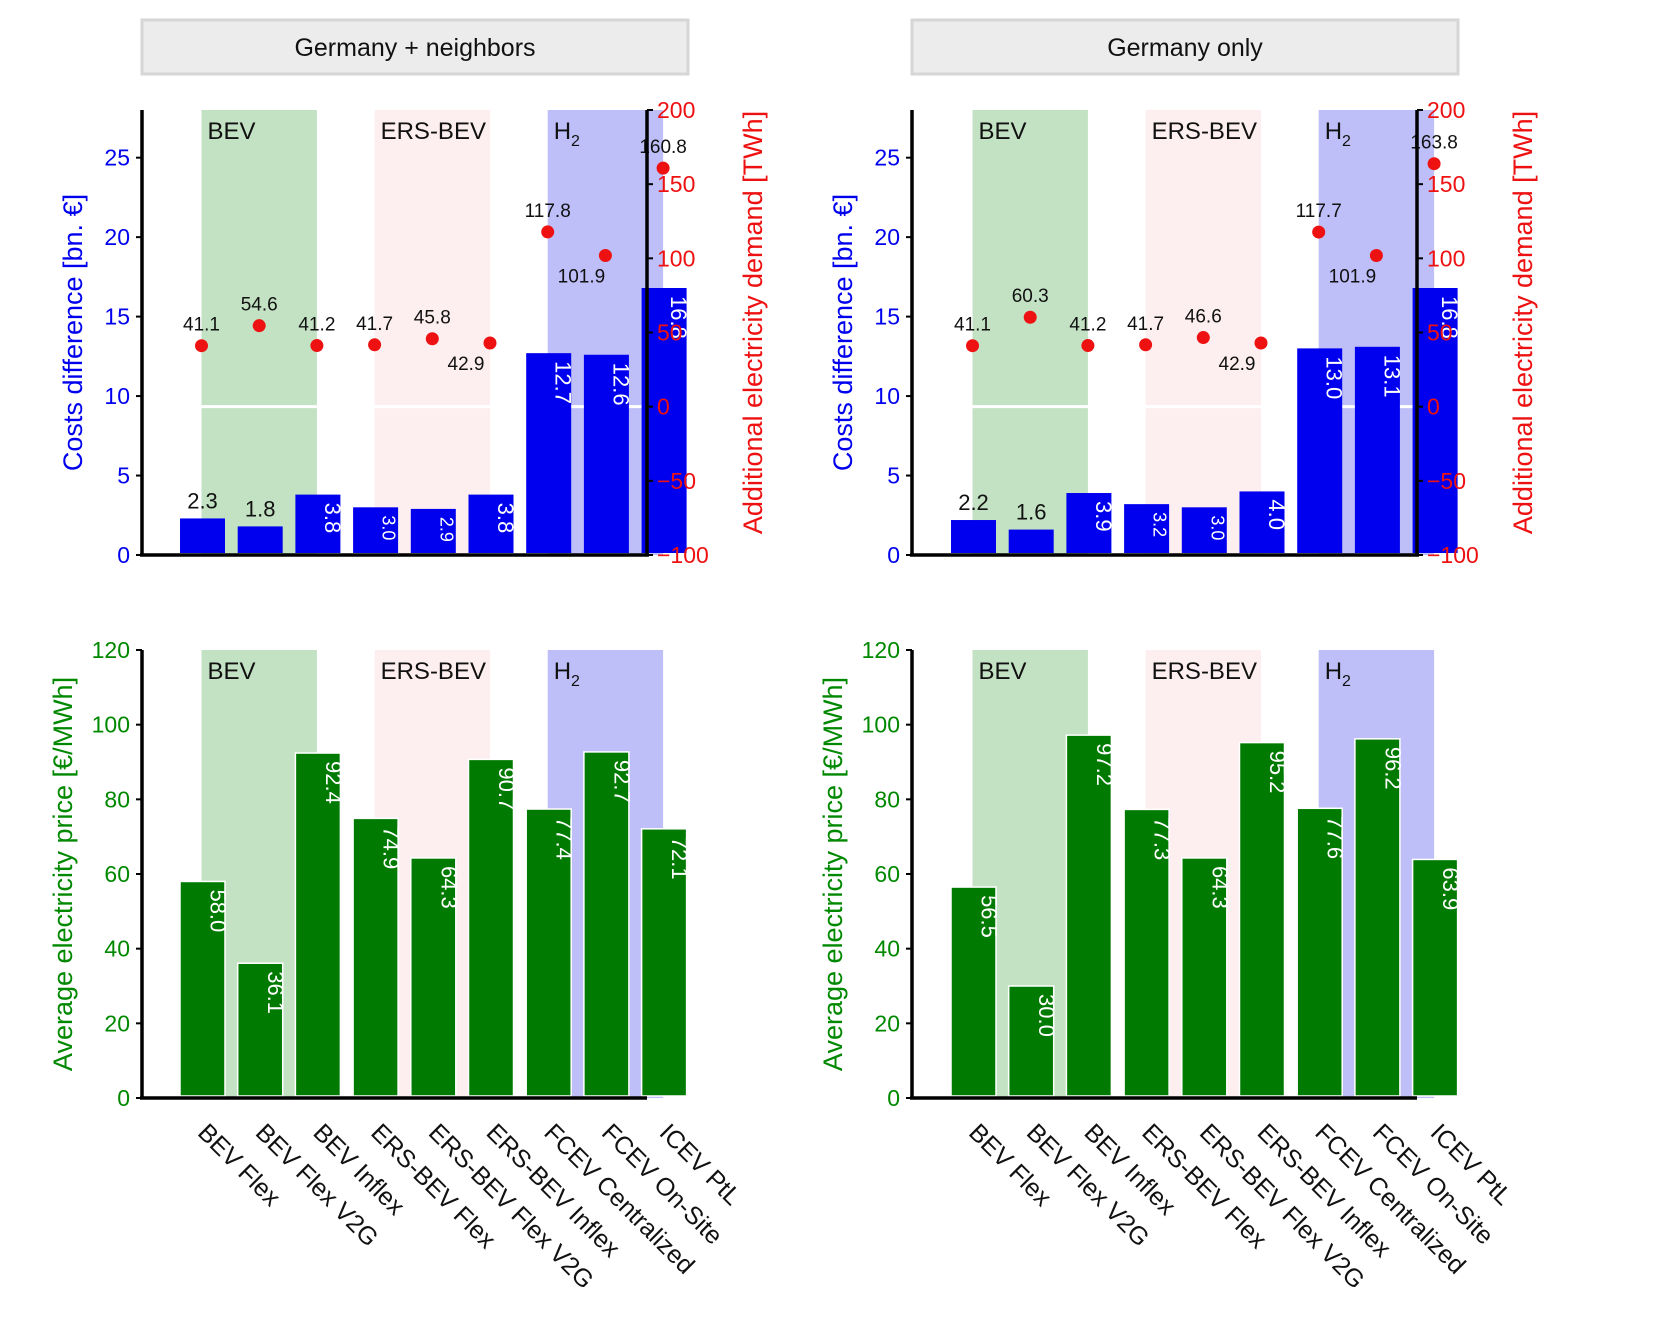 This screenshot has height=1332, width=1661. I want to click on price-value-label: 72.1, so click(679, 858).